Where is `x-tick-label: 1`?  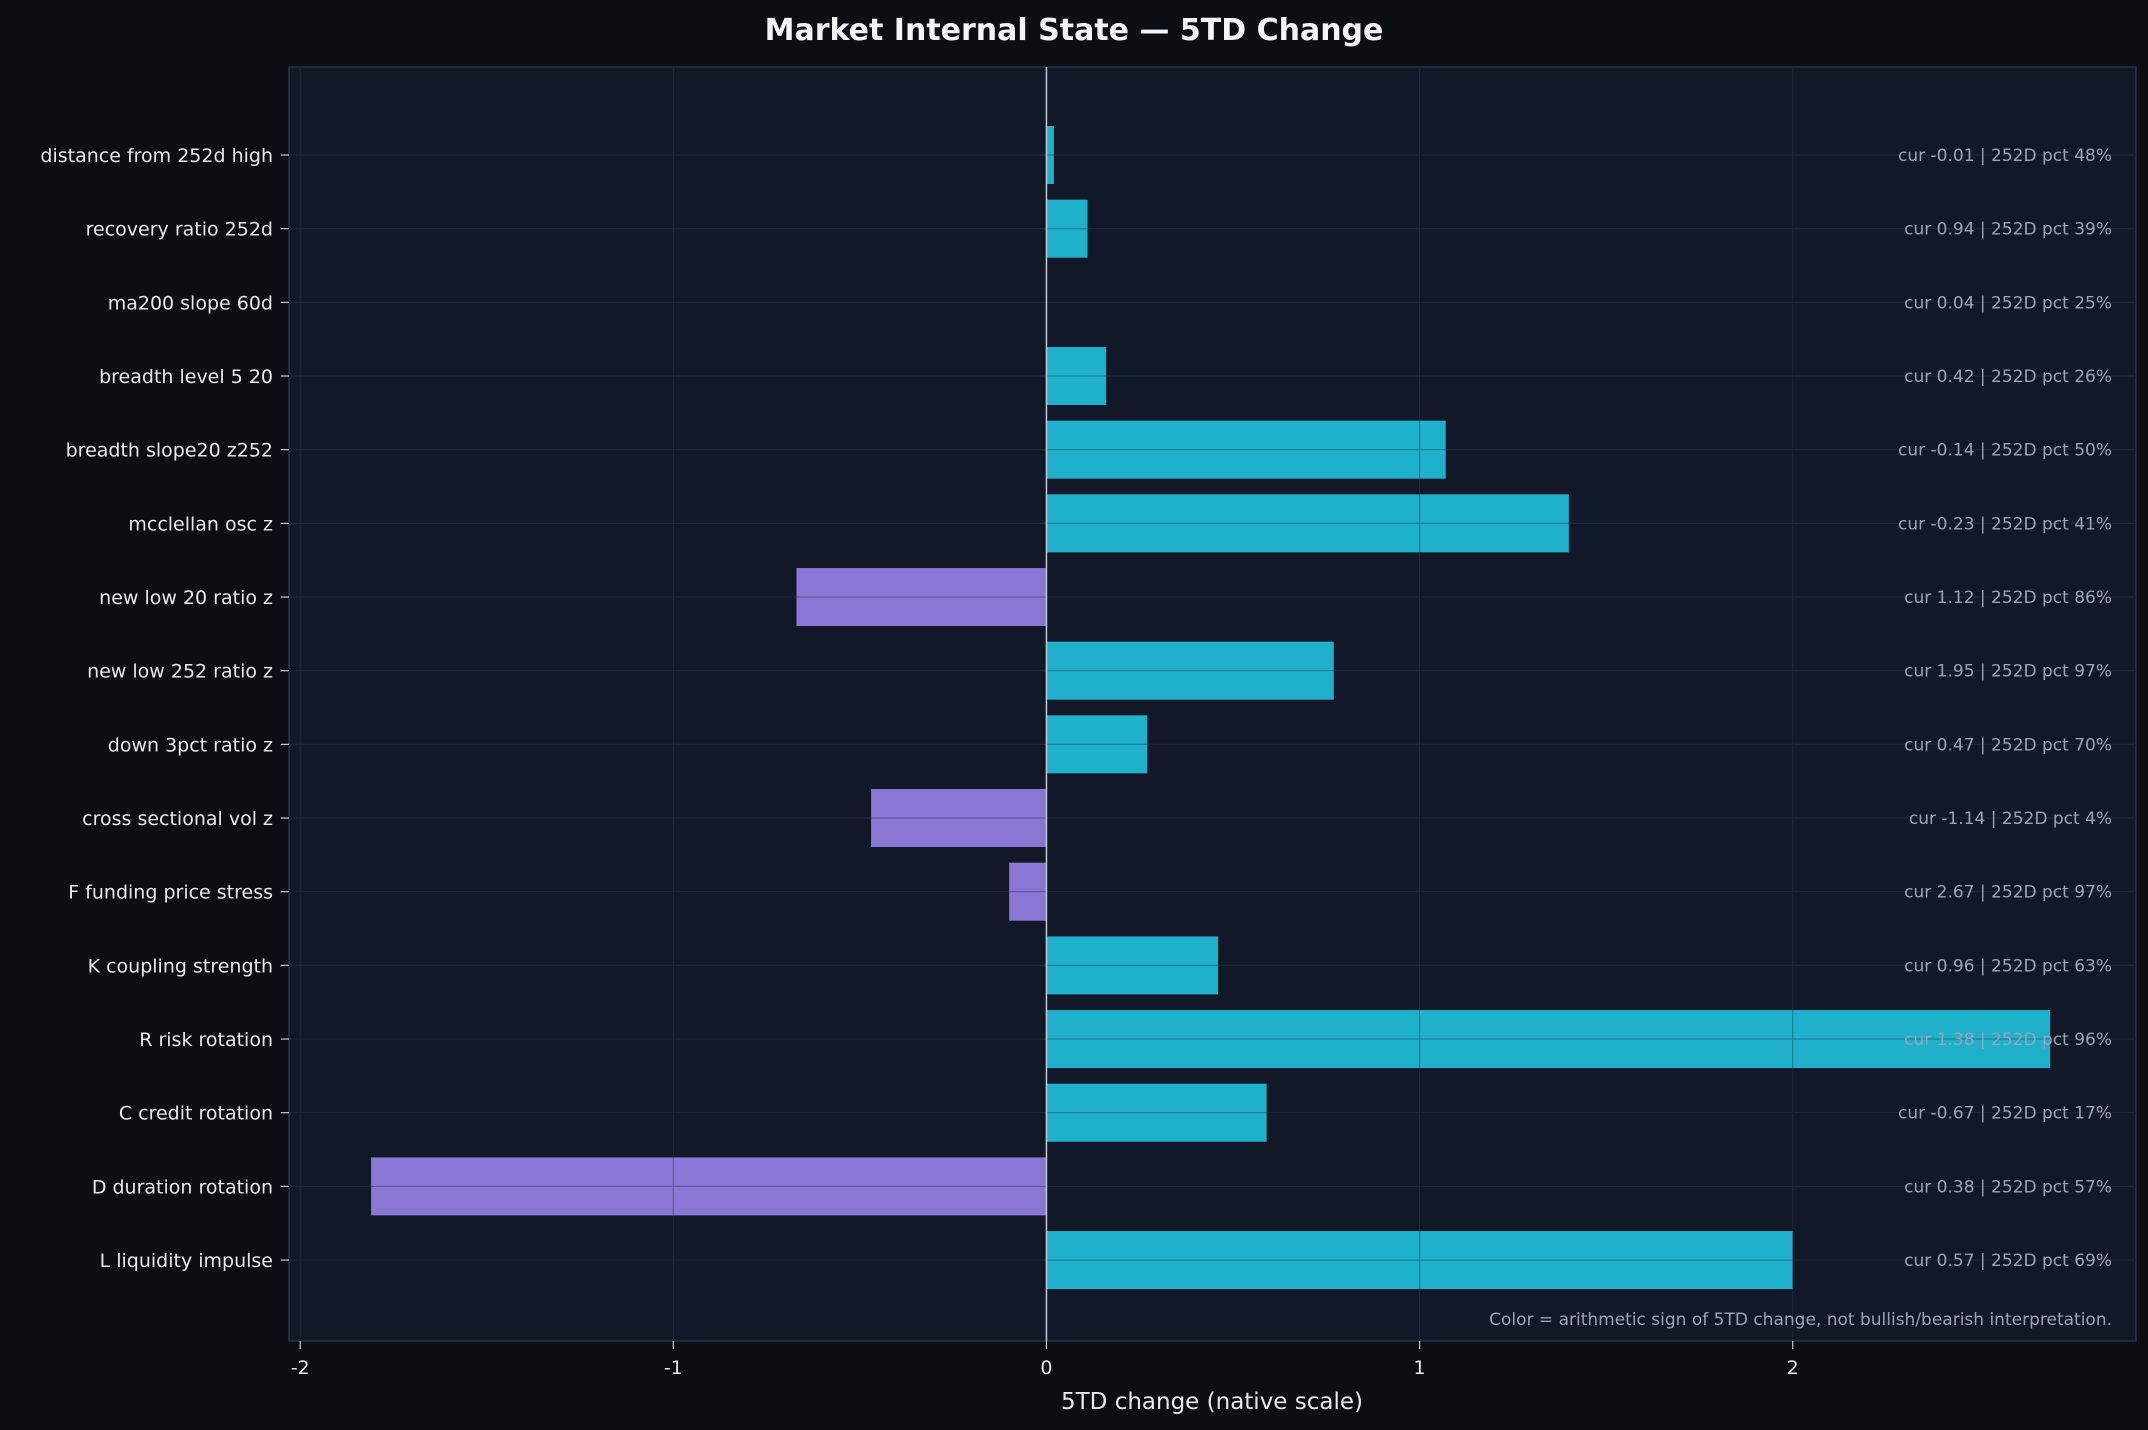
x-tick-label: 1 is located at coordinates (1420, 1368).